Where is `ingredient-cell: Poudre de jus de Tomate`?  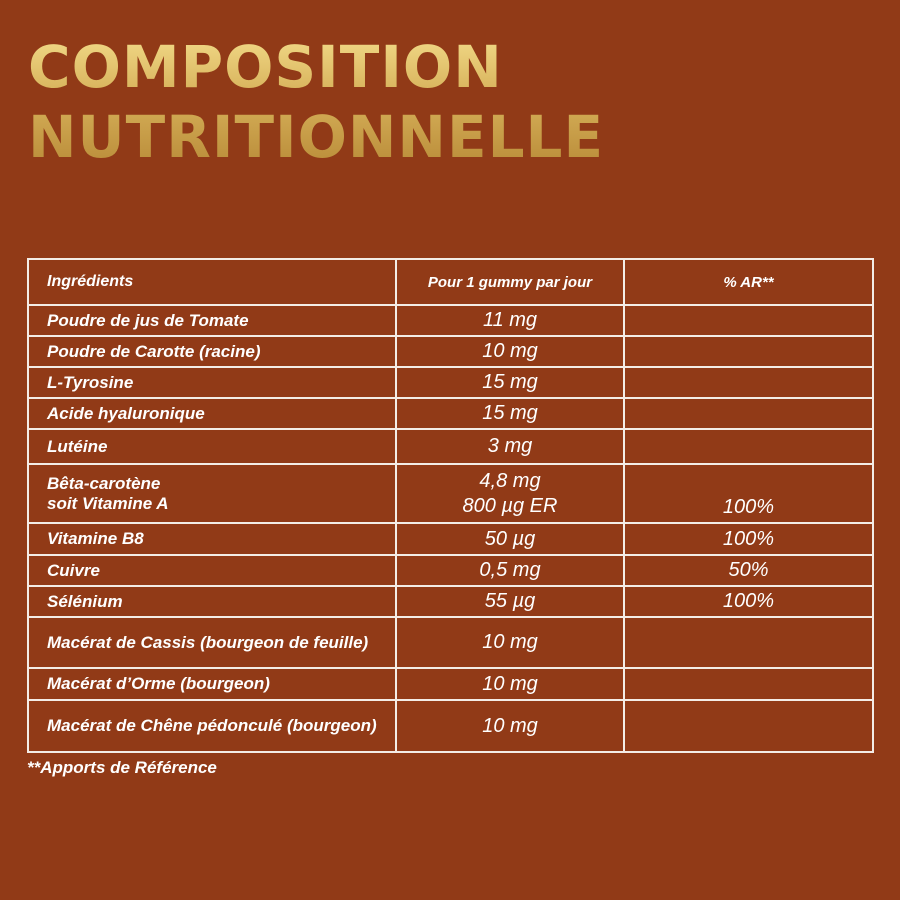
ingredient-cell: Poudre de jus de Tomate is located at coordinates (212, 320).